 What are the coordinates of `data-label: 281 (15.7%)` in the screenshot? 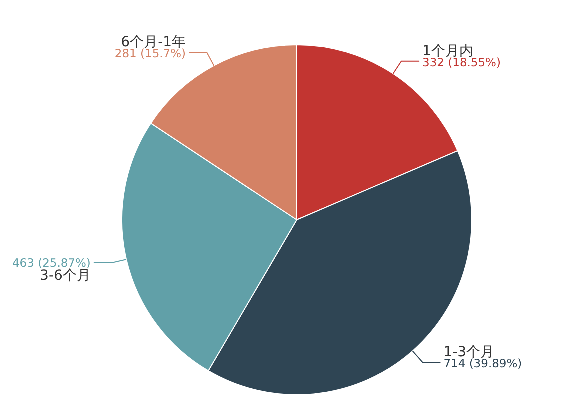 It's located at (150, 53).